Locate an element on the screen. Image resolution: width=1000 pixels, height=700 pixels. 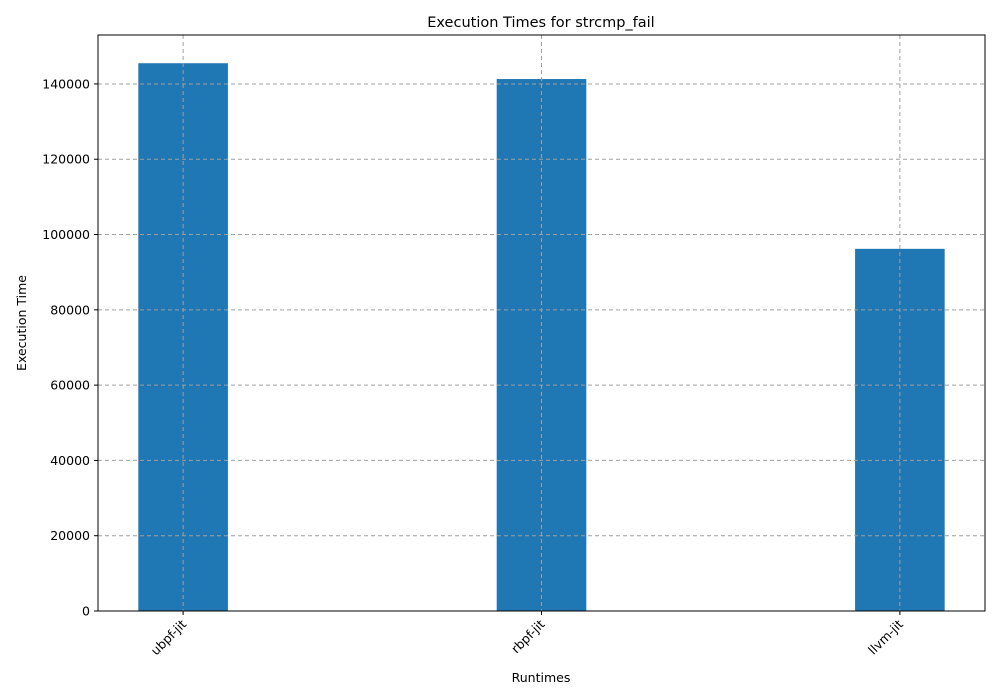
x-tick-label: llvm-jit is located at coordinates (885, 636).